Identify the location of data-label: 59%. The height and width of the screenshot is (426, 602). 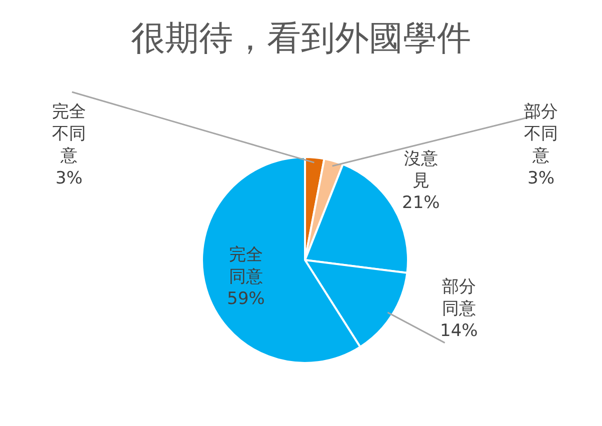
(246, 299).